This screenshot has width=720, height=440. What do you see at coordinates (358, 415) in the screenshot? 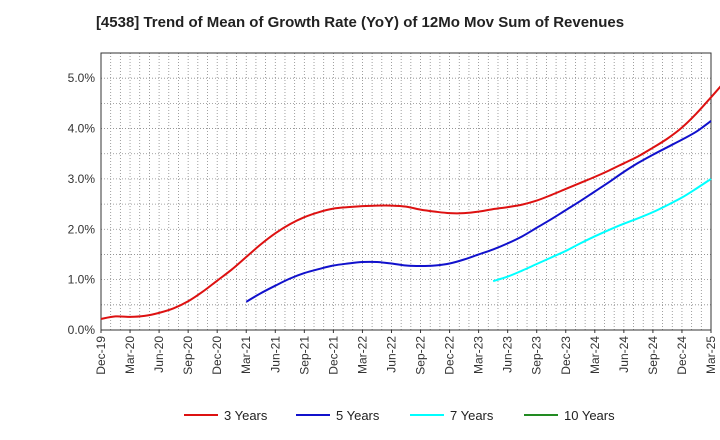
I see `legend-label-5-years: 5 Years` at bounding box center [358, 415].